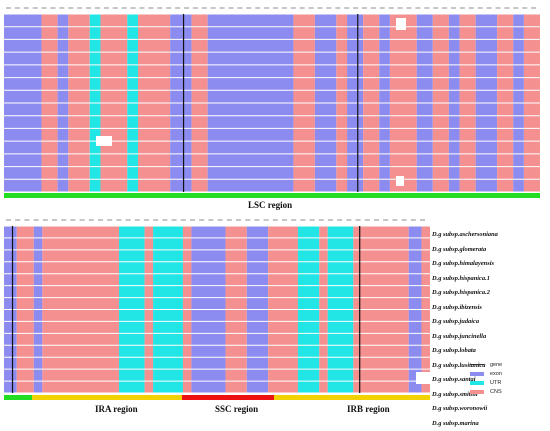 The image size is (550, 431). I want to click on taxon-label: D.g subsp.juncinella, so click(490, 337).